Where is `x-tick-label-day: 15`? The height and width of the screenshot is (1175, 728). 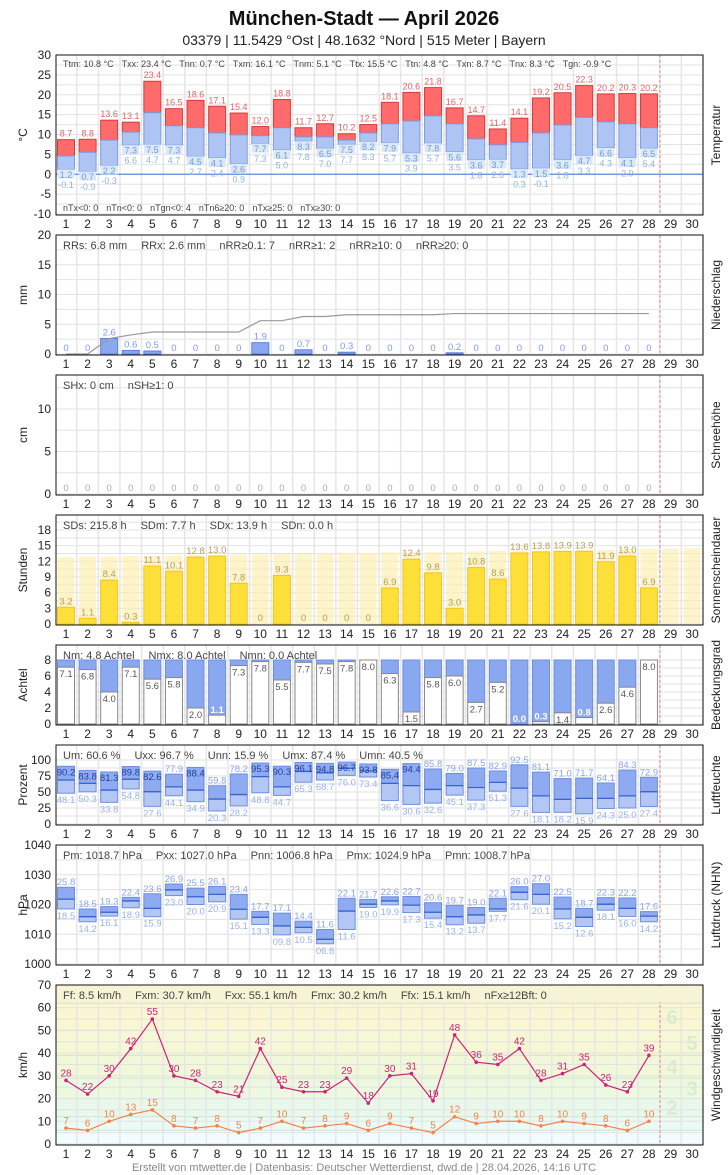
x-tick-label-day: 15 is located at coordinates (369, 1154).